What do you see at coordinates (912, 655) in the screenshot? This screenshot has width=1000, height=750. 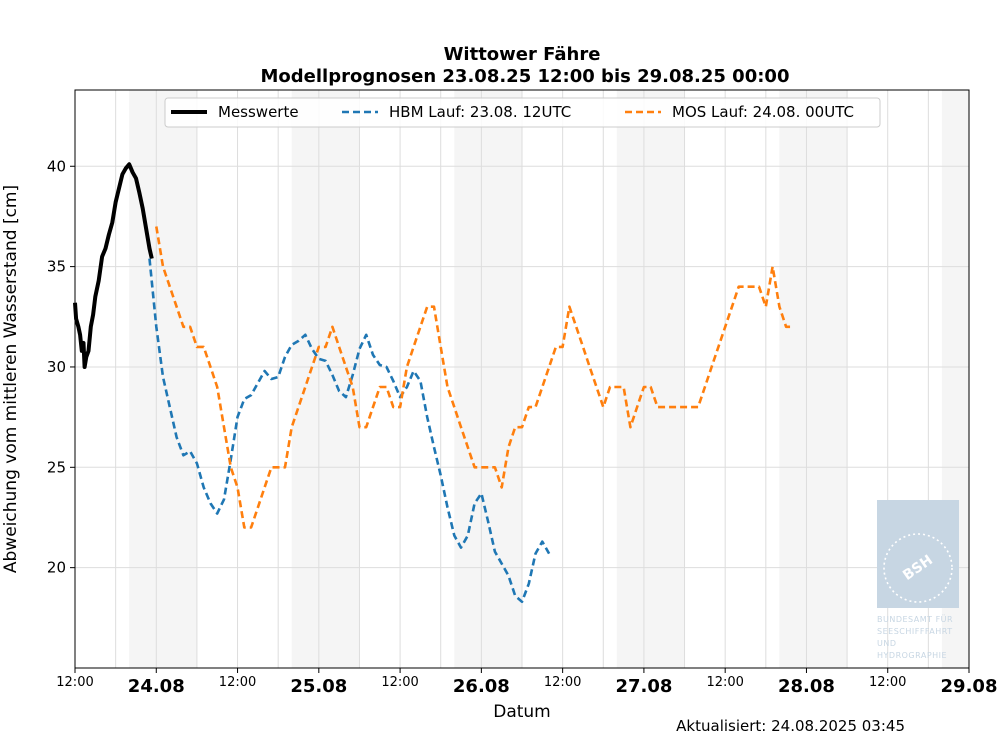 I see `bsh-logo-line-4: HYDROGRAPHIE` at bounding box center [912, 655].